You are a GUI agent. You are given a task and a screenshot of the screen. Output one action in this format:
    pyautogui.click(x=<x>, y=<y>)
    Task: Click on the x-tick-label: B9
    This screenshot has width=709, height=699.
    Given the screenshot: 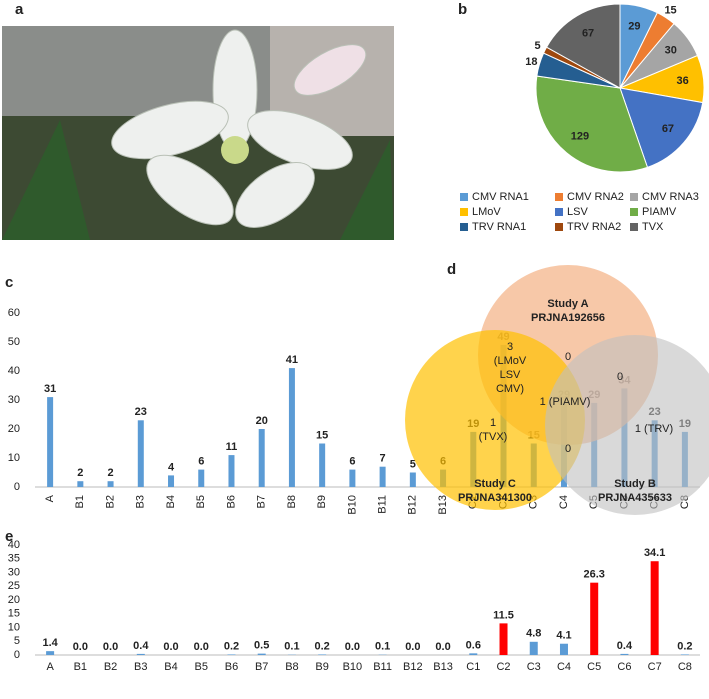 What is the action you would take?
    pyautogui.click(x=321, y=667)
    